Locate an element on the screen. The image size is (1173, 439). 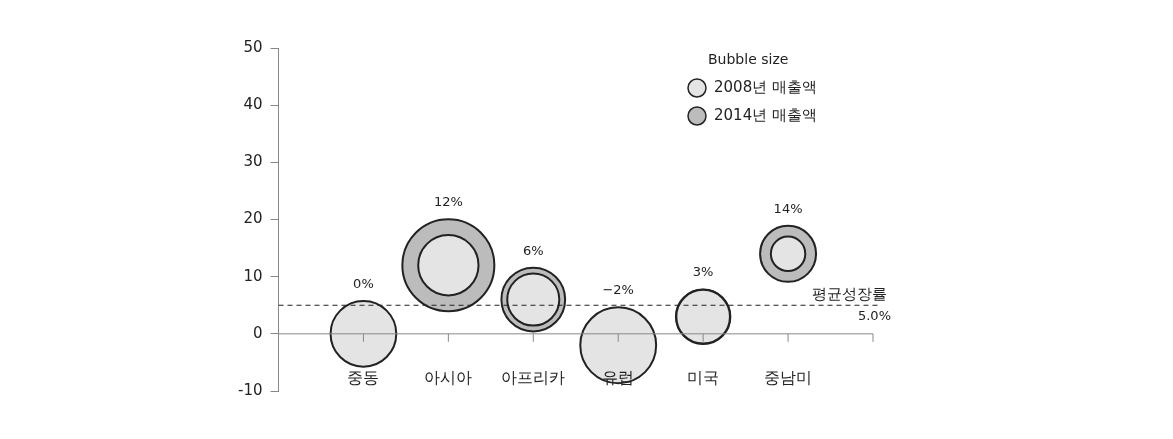
y-tick-label: 10 is located at coordinates (253, 275).